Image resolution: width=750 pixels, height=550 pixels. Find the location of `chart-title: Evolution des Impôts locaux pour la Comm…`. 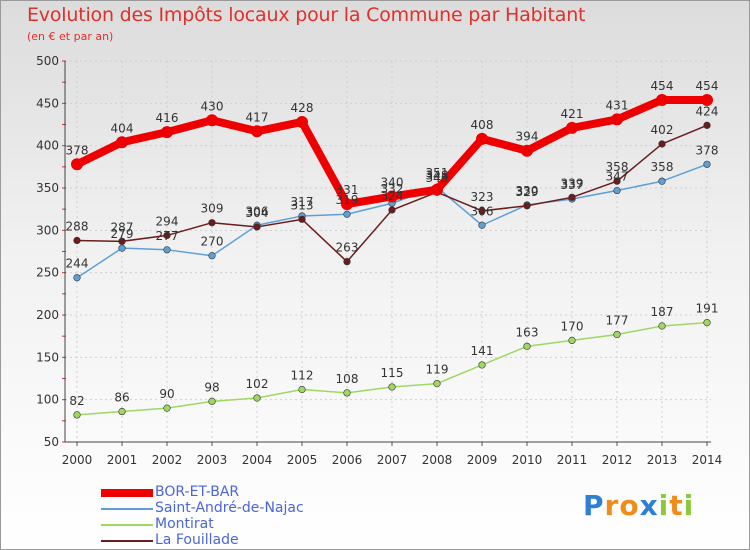

chart-title: Evolution des Impôts locaux pour la Comm… is located at coordinates (306, 15).